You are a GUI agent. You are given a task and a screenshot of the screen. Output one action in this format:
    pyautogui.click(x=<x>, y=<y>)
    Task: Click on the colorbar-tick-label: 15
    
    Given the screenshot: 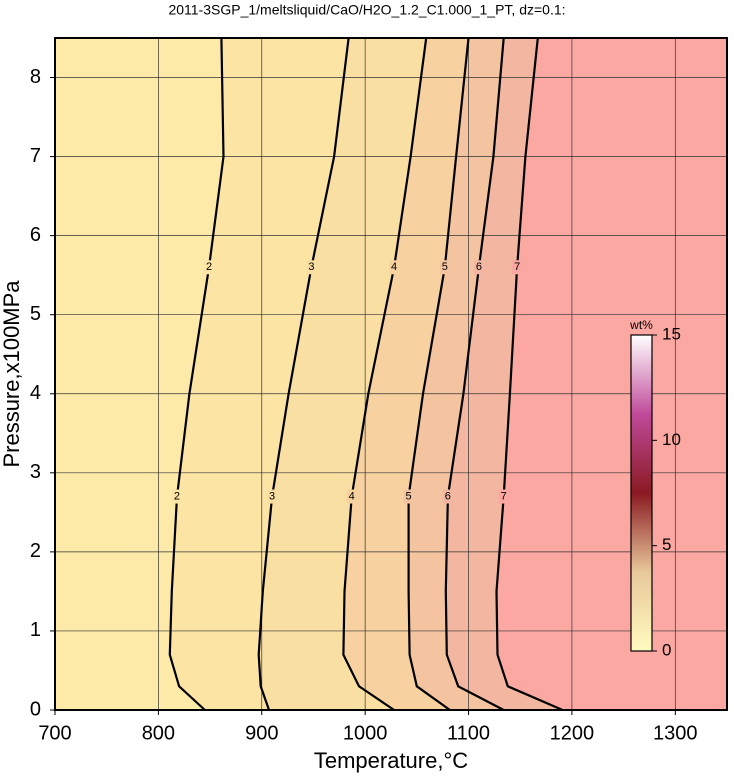 What is the action you would take?
    pyautogui.click(x=671, y=333)
    